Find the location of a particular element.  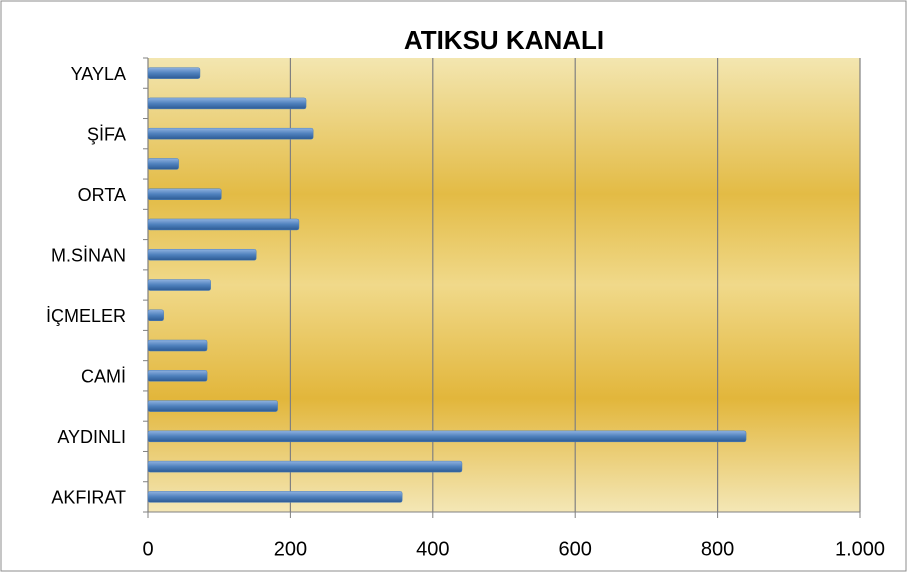

y-tick-label: YAYLA is located at coordinates (98, 74).